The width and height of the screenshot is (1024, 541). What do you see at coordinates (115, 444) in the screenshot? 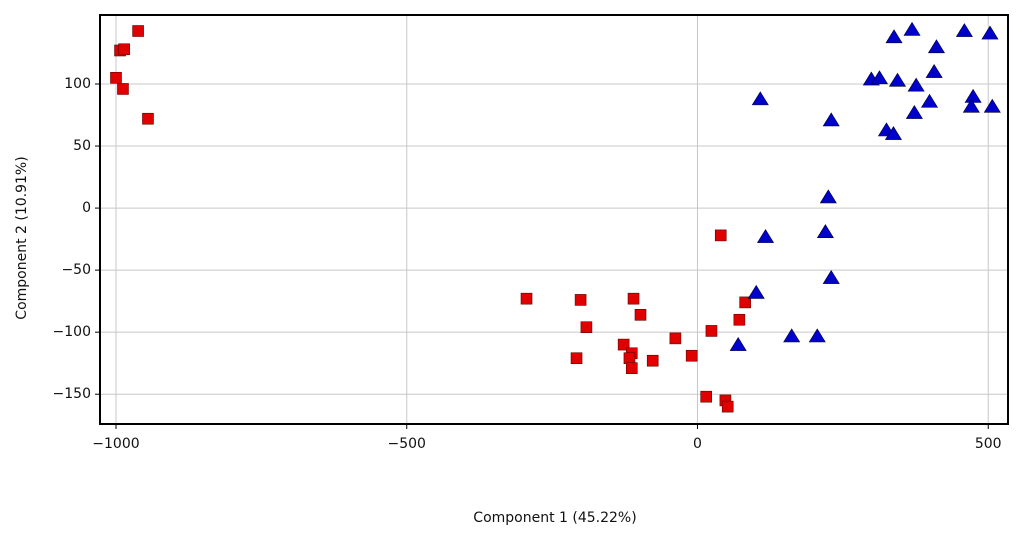
I see `x-tick-label: −1000` at bounding box center [115, 444].